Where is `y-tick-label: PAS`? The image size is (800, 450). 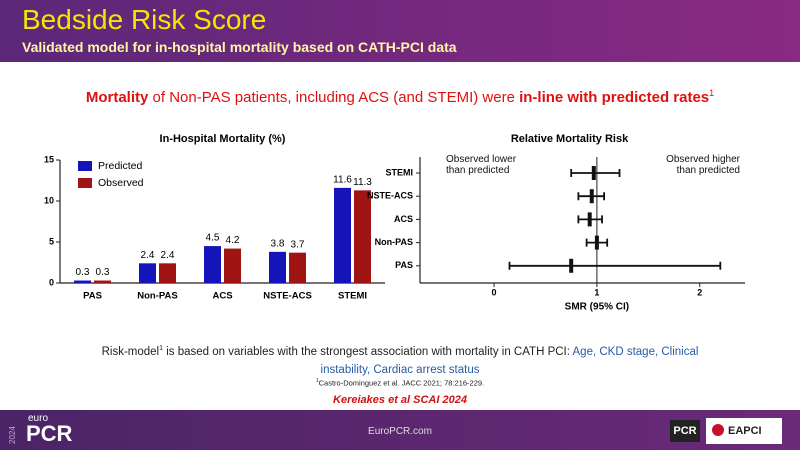
y-tick-label: PAS is located at coordinates (404, 265).